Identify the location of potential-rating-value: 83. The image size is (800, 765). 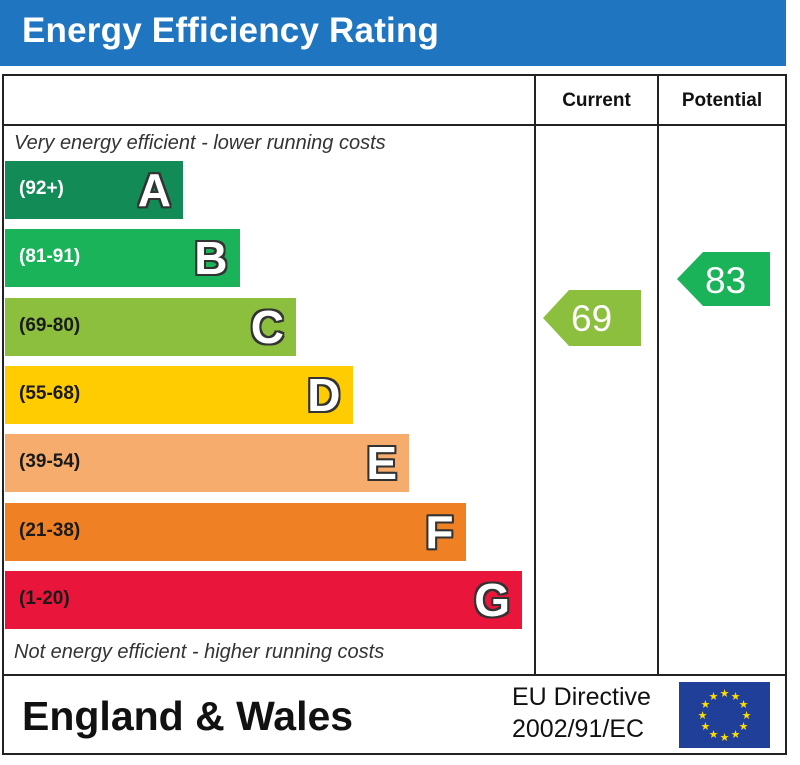
(726, 281).